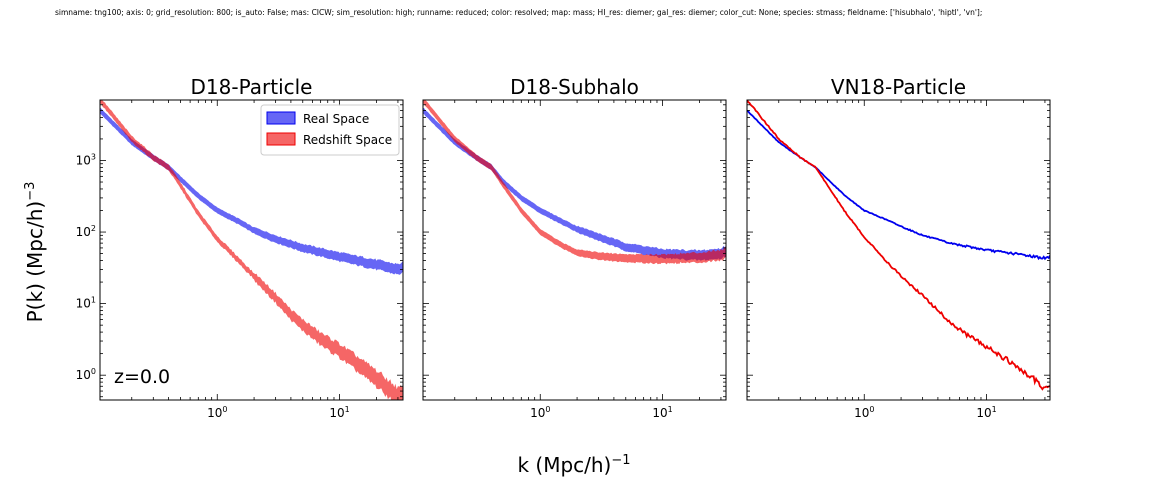 The width and height of the screenshot is (1150, 500). I want to click on legend-swatch-real-space, so click(281, 118).